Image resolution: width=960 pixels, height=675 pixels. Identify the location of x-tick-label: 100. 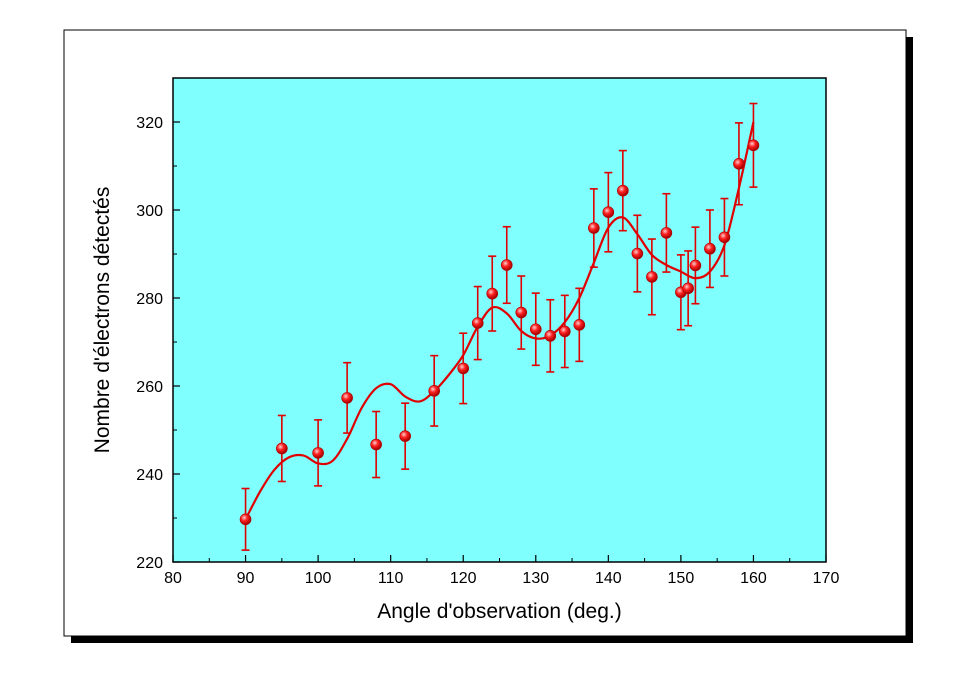
(318, 578).